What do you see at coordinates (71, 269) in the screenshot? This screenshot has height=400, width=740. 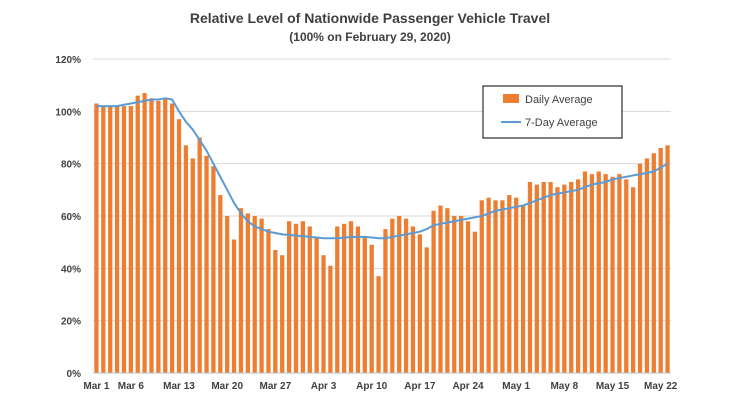 I see `y-tick-label: 40%` at bounding box center [71, 269].